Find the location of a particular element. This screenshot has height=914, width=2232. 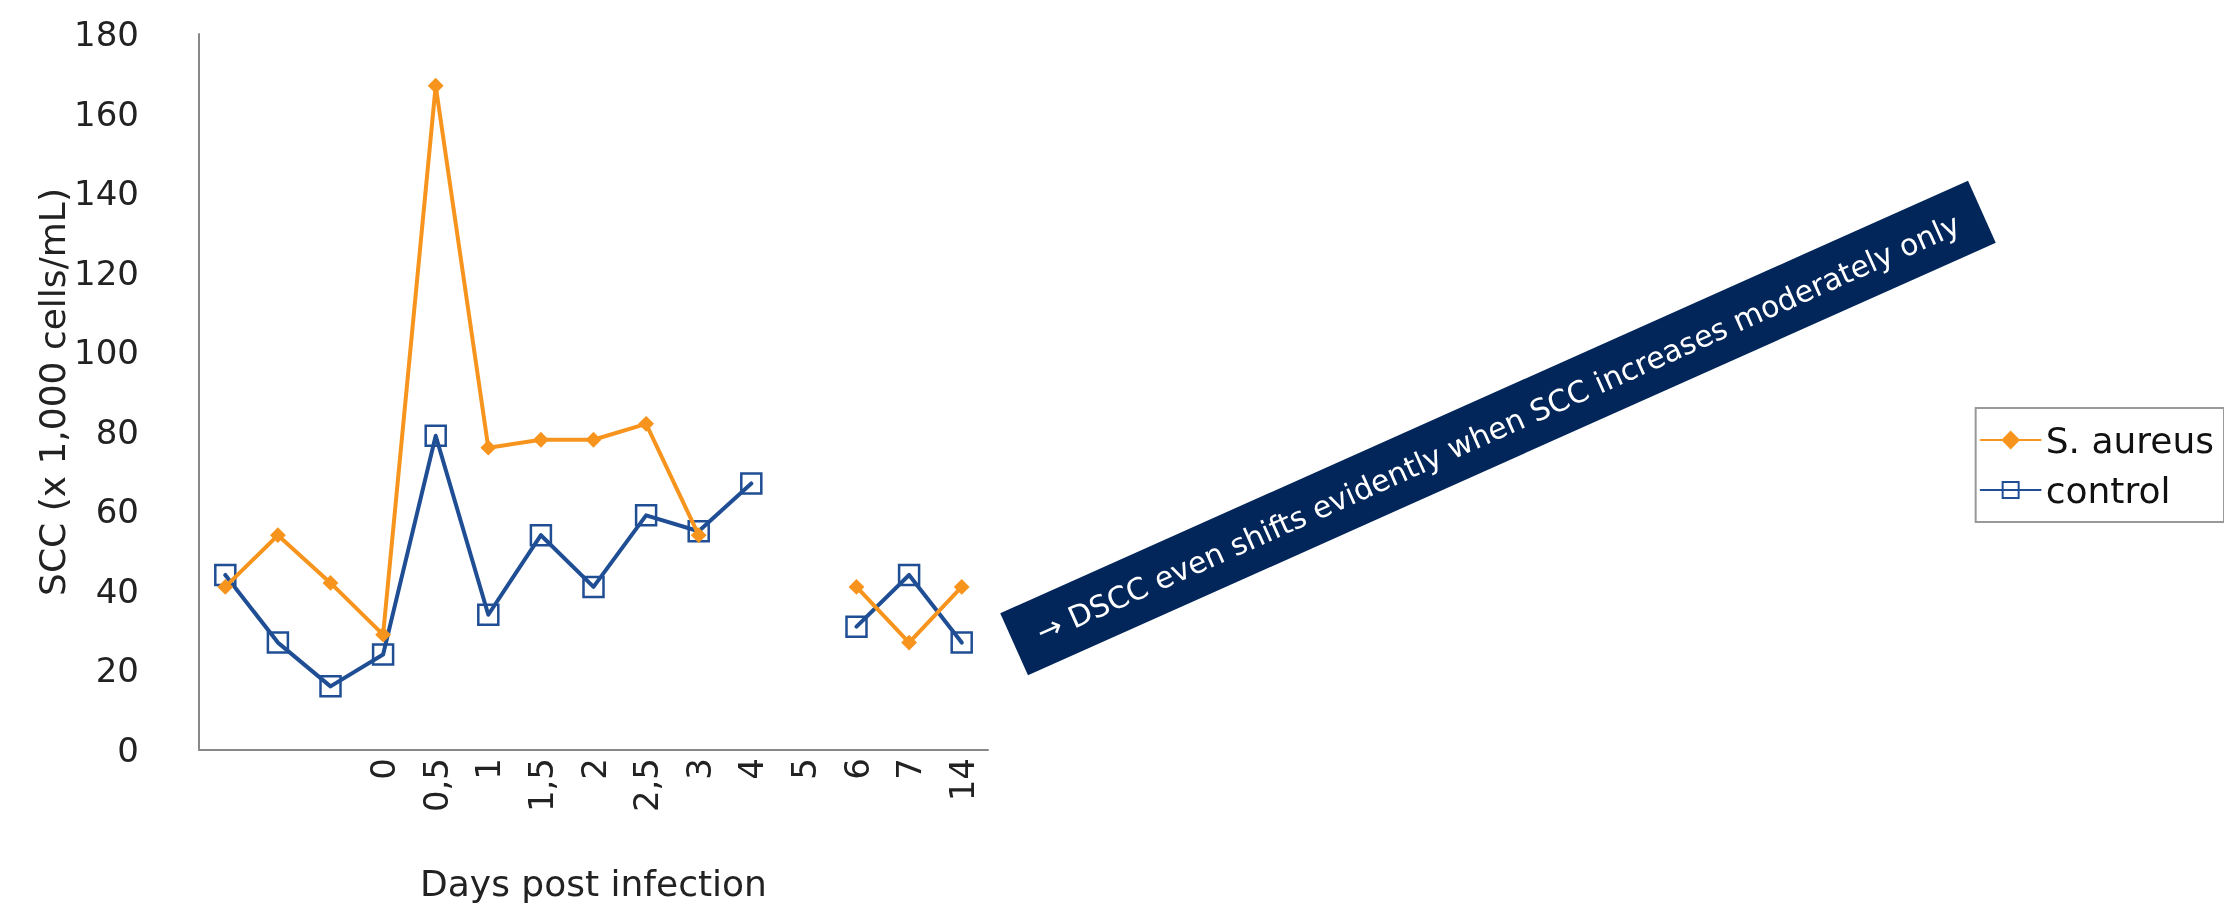

x-tick-label: 4 is located at coordinates (751, 769).